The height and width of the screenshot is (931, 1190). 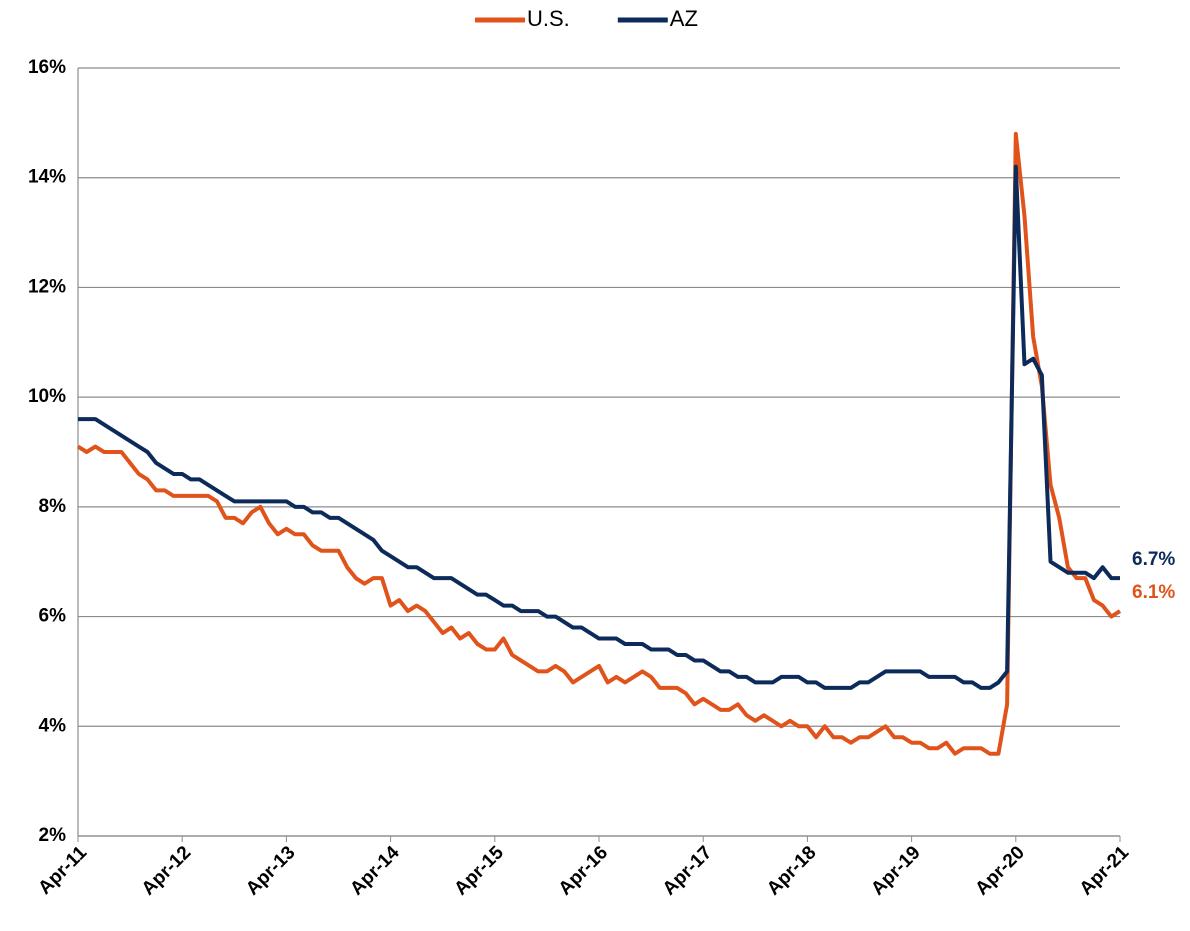 What do you see at coordinates (47, 177) in the screenshot?
I see `y-tick-label: 14%` at bounding box center [47, 177].